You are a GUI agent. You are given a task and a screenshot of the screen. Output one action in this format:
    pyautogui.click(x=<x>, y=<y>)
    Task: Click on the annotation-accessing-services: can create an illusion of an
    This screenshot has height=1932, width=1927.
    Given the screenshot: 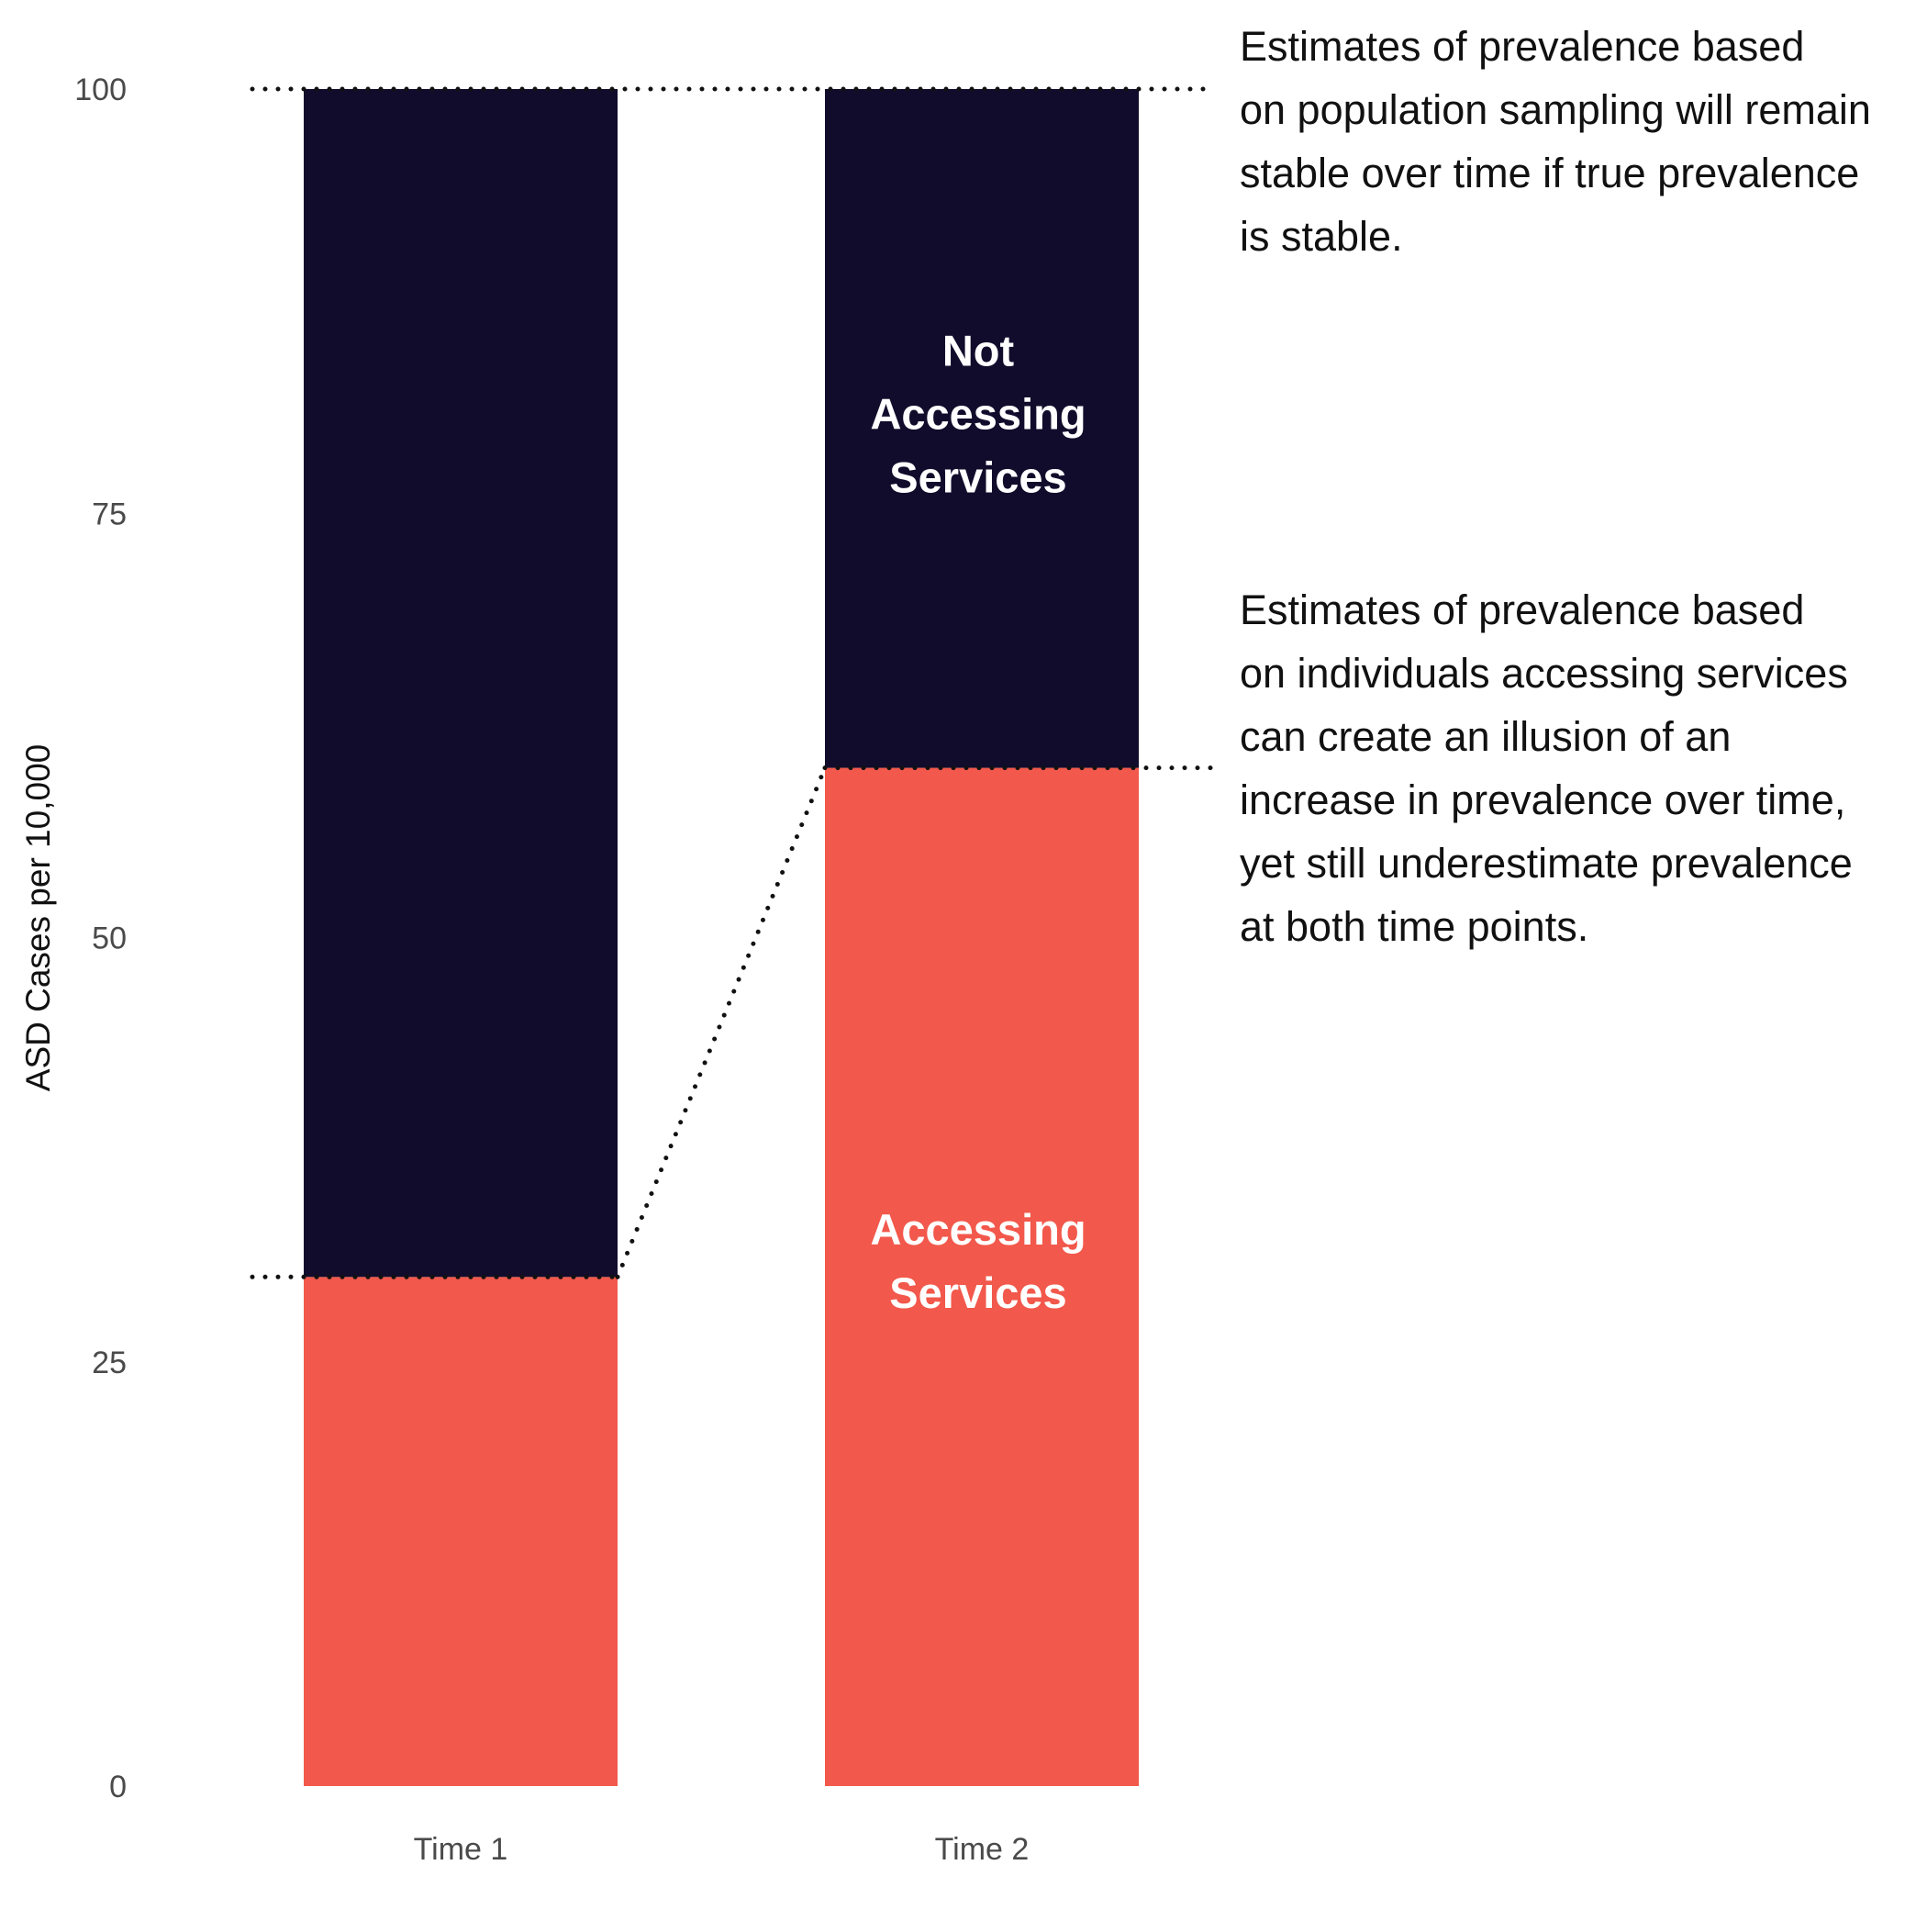 What is the action you would take?
    pyautogui.click(x=1485, y=736)
    